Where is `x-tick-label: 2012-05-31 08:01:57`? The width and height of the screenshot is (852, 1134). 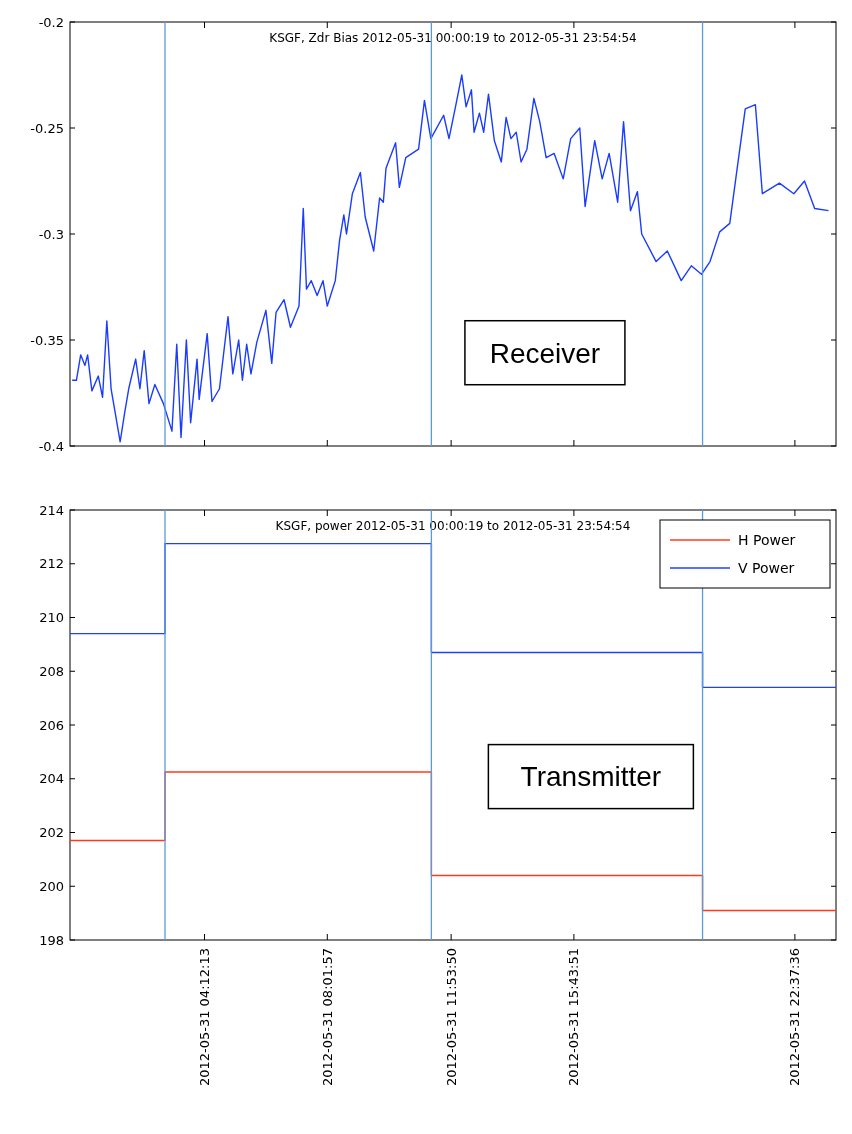 x-tick-label: 2012-05-31 08:01:57 is located at coordinates (327, 1017).